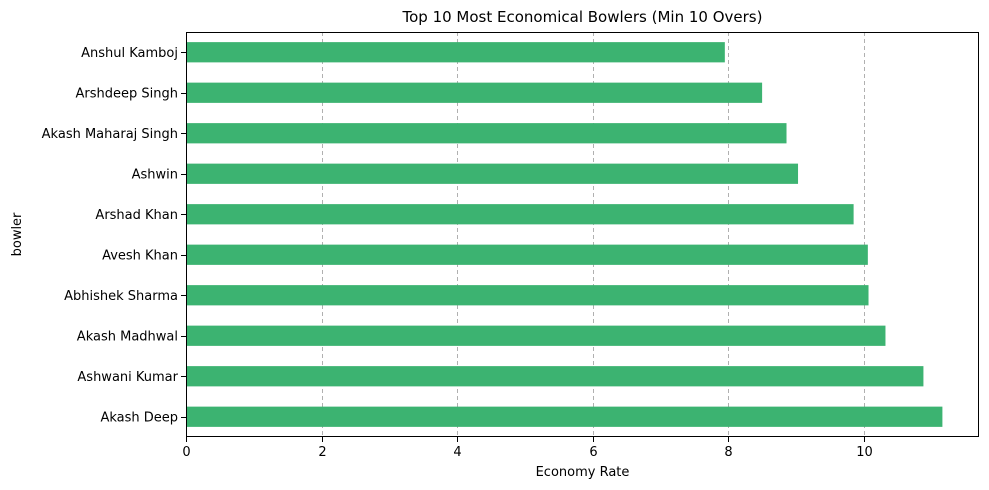 Image resolution: width=989 pixels, height=490 pixels. What do you see at coordinates (127, 93) in the screenshot?
I see `y-tick-label: Arshdeep Singh` at bounding box center [127, 93].